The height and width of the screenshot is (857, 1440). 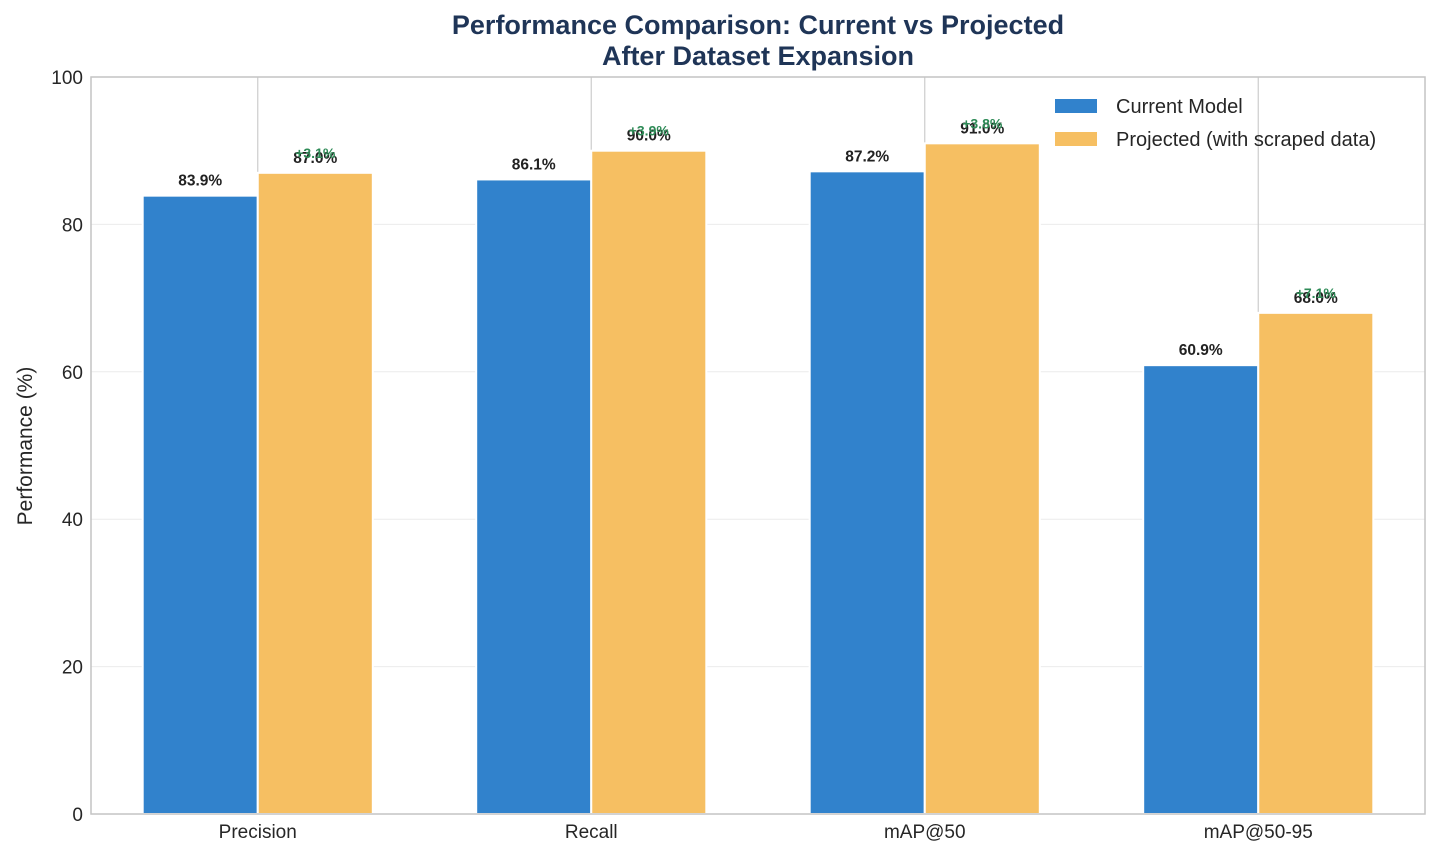 I want to click on bar-value-label: 60.9%, so click(x=1201, y=350).